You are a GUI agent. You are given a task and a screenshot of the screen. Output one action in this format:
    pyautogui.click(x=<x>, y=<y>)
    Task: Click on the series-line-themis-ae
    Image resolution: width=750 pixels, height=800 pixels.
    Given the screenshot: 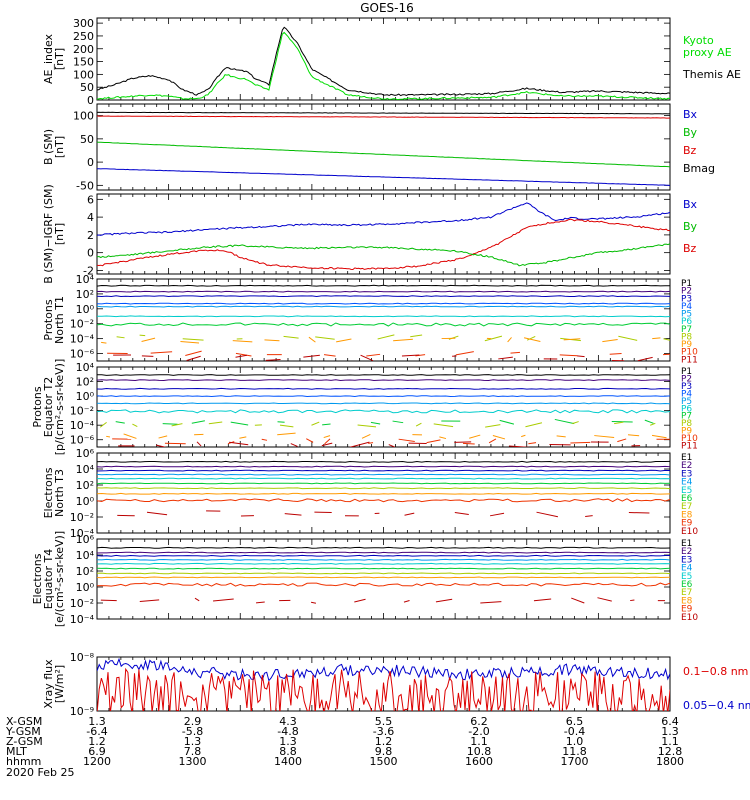 What is the action you would take?
    pyautogui.click(x=383, y=61)
    